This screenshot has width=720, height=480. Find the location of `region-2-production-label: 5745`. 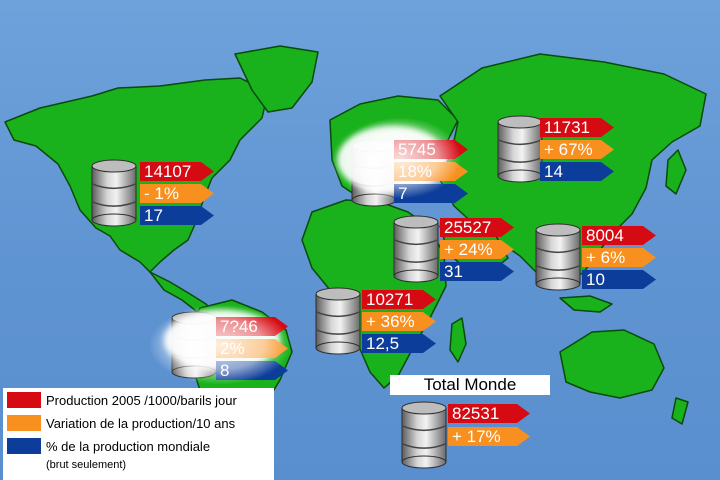

region-2-production-label: 5745 is located at coordinates (431, 149).